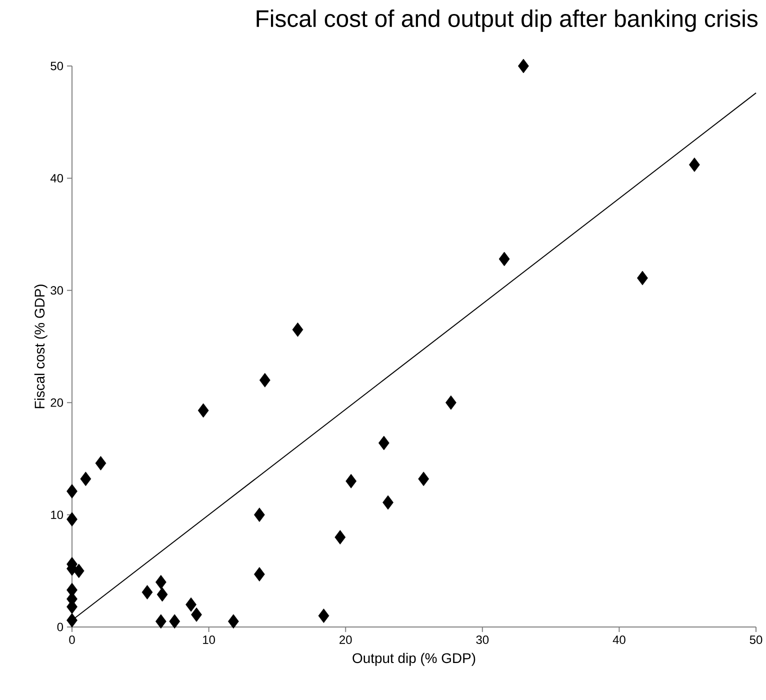 This screenshot has height=700, width=766. I want to click on x-tick-label: 20, so click(346, 640).